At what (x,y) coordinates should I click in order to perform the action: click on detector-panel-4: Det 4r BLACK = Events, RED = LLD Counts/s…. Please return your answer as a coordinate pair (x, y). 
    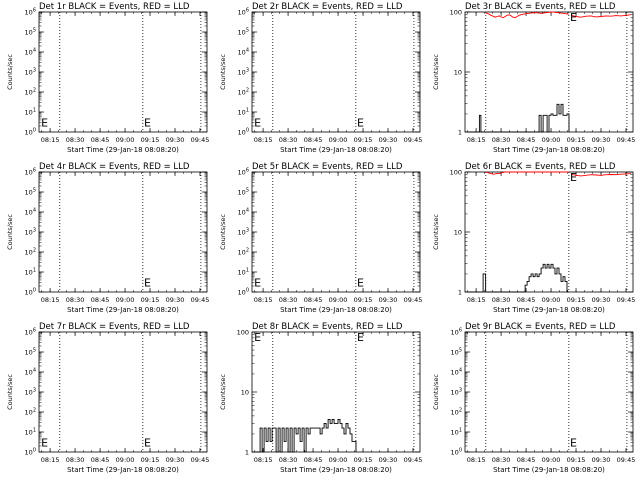
    Looking at the image, I should click on (107, 238).